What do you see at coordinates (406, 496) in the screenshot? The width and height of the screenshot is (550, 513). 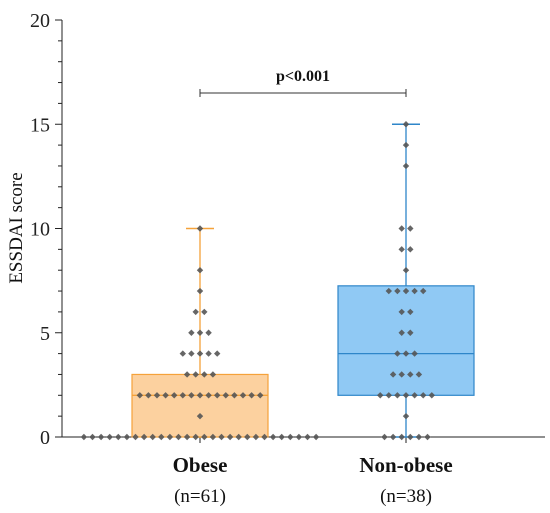 I see `sample-size-label: (n=38)` at bounding box center [406, 496].